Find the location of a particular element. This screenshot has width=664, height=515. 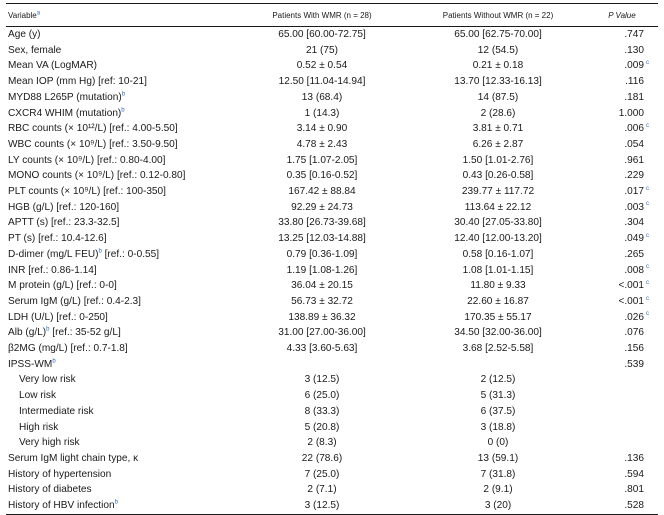

cell-without-wmr: 13 (59.1) is located at coordinates (498, 458).